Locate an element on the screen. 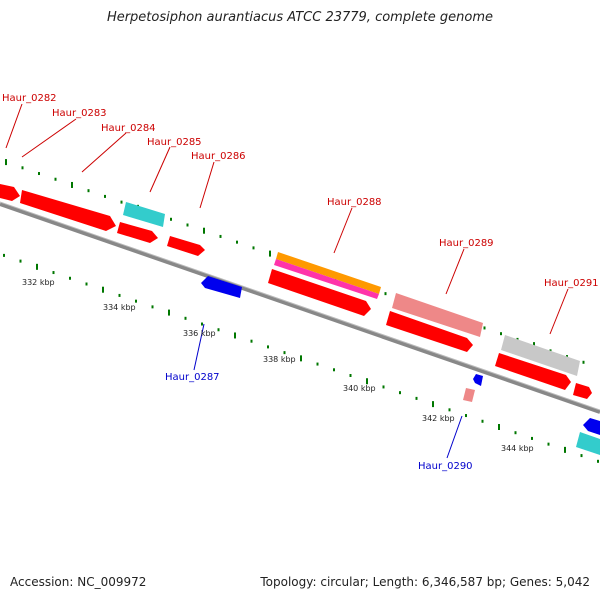 This screenshot has width=600, height=600. gene-label-haur-0282: Haur_0282 is located at coordinates (29, 98).